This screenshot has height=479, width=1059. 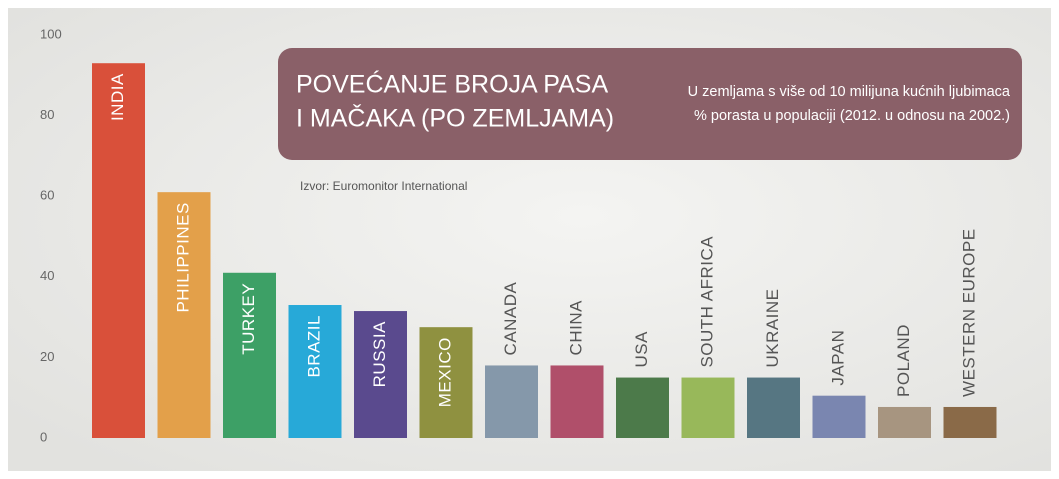 I want to click on bar-label: MEXICO, so click(x=444, y=372).